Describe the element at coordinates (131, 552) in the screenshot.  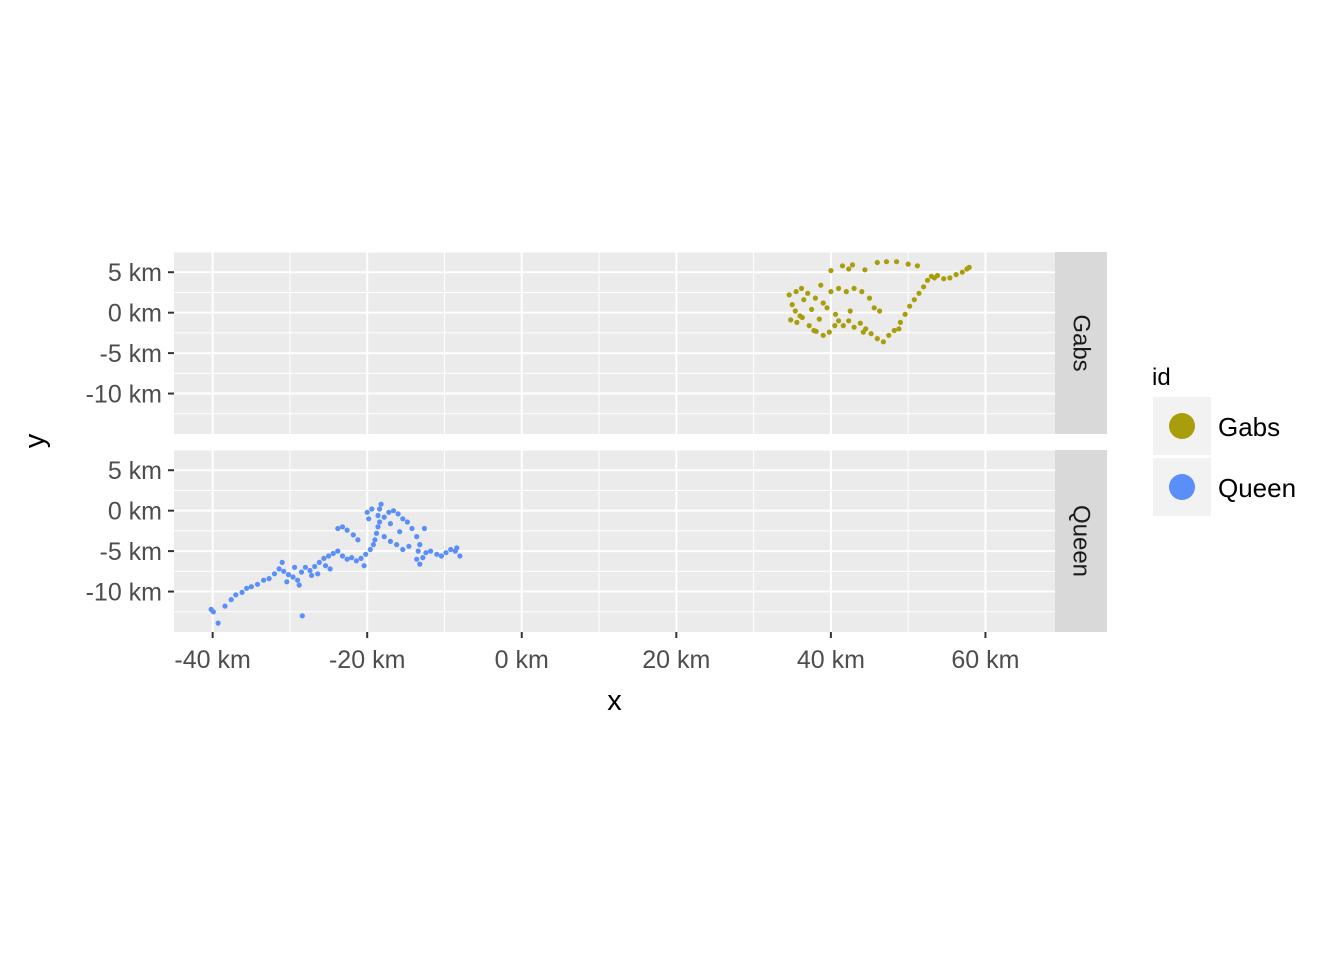
I see `y-tick-label: -5 km` at that location.